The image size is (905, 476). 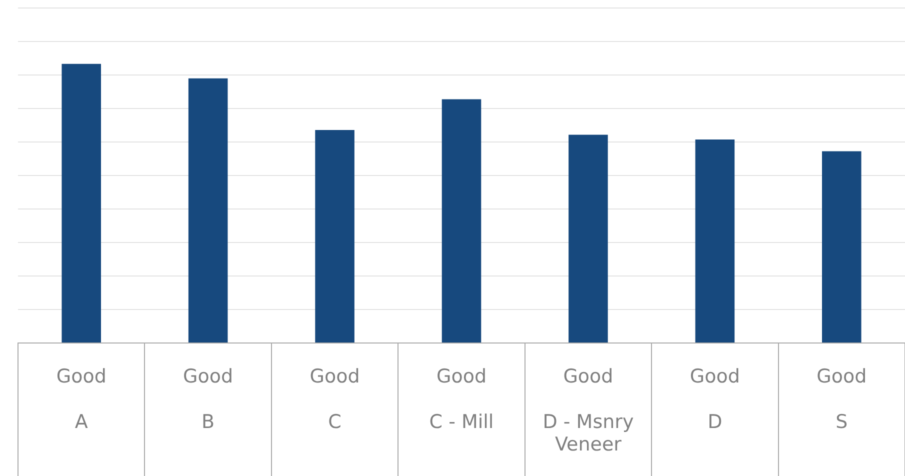 What do you see at coordinates (208, 399) in the screenshot?
I see `category-label: Good B` at bounding box center [208, 399].